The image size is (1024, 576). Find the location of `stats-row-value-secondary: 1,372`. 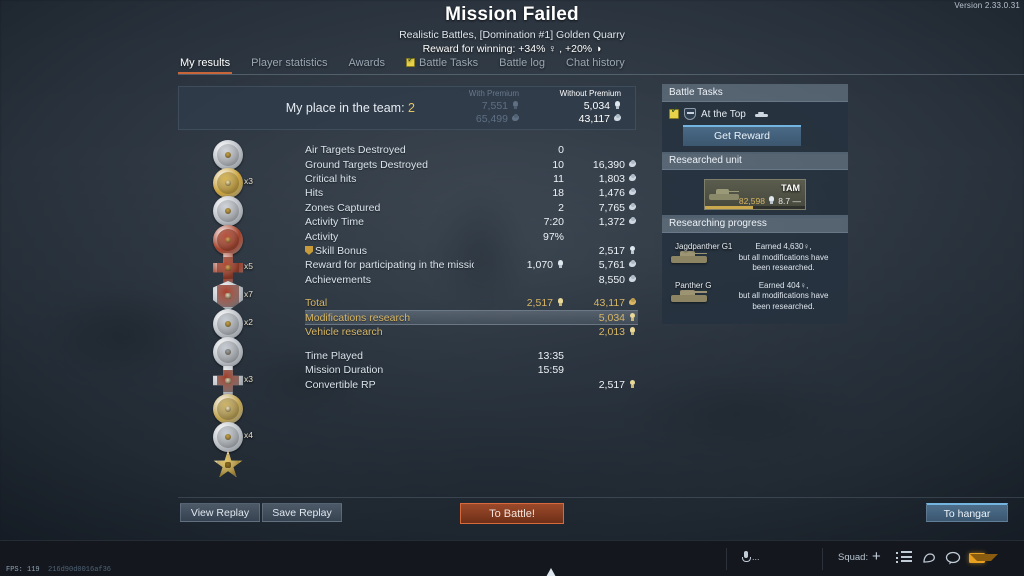

stats-row-value-secondary: 1,372 is located at coordinates (602, 222).